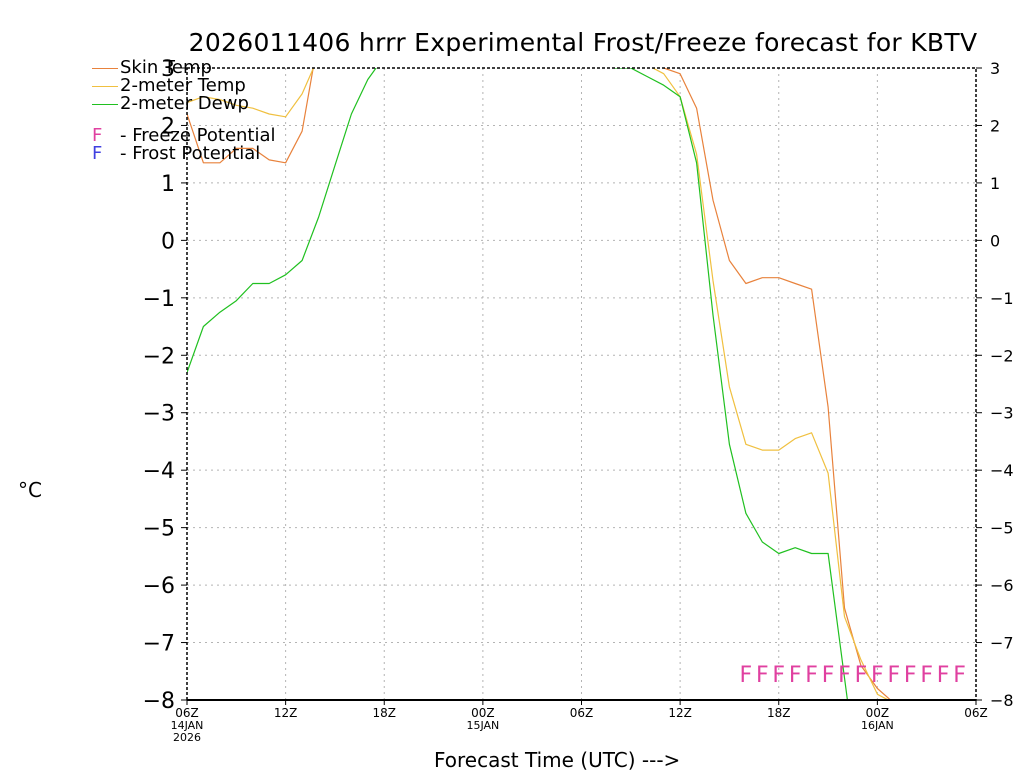 The height and width of the screenshot is (772, 1024). What do you see at coordinates (30, 490) in the screenshot?
I see `y-axis-unit-label: °C` at bounding box center [30, 490].